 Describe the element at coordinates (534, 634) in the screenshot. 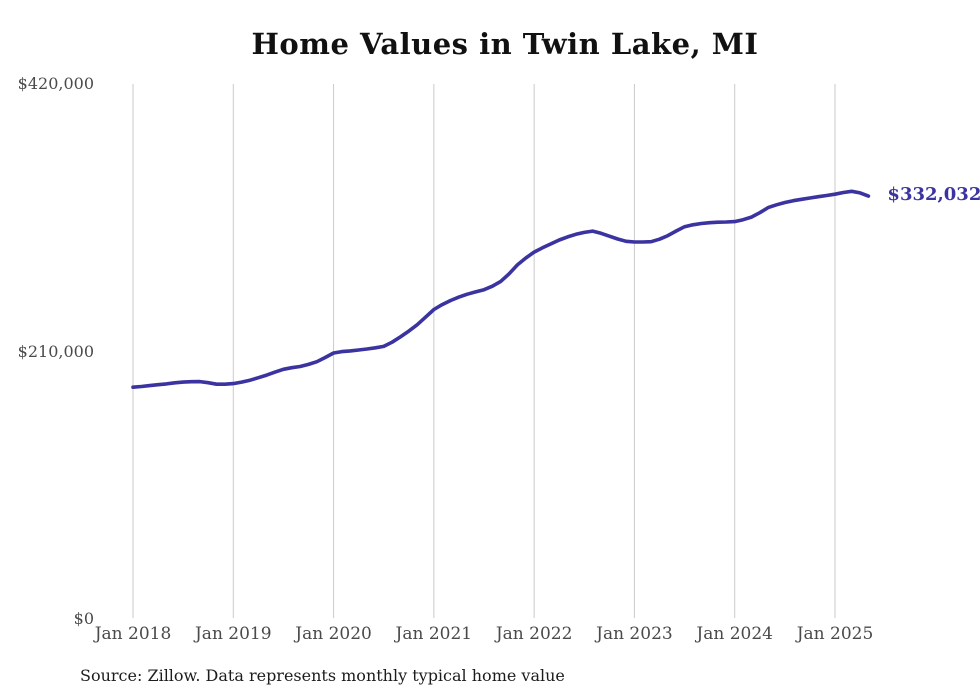

I see `x-axis-tick-label: Jan 2022` at that location.